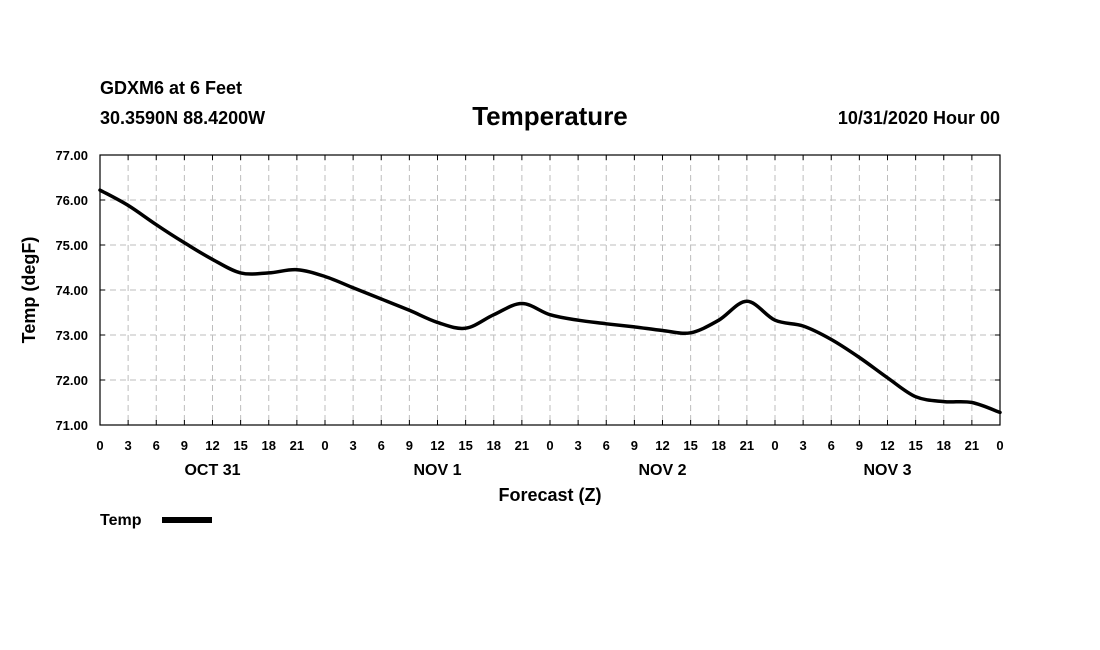 This screenshot has width=1100, height=650. I want to click on y-tick-label: 72.00, so click(71, 380).